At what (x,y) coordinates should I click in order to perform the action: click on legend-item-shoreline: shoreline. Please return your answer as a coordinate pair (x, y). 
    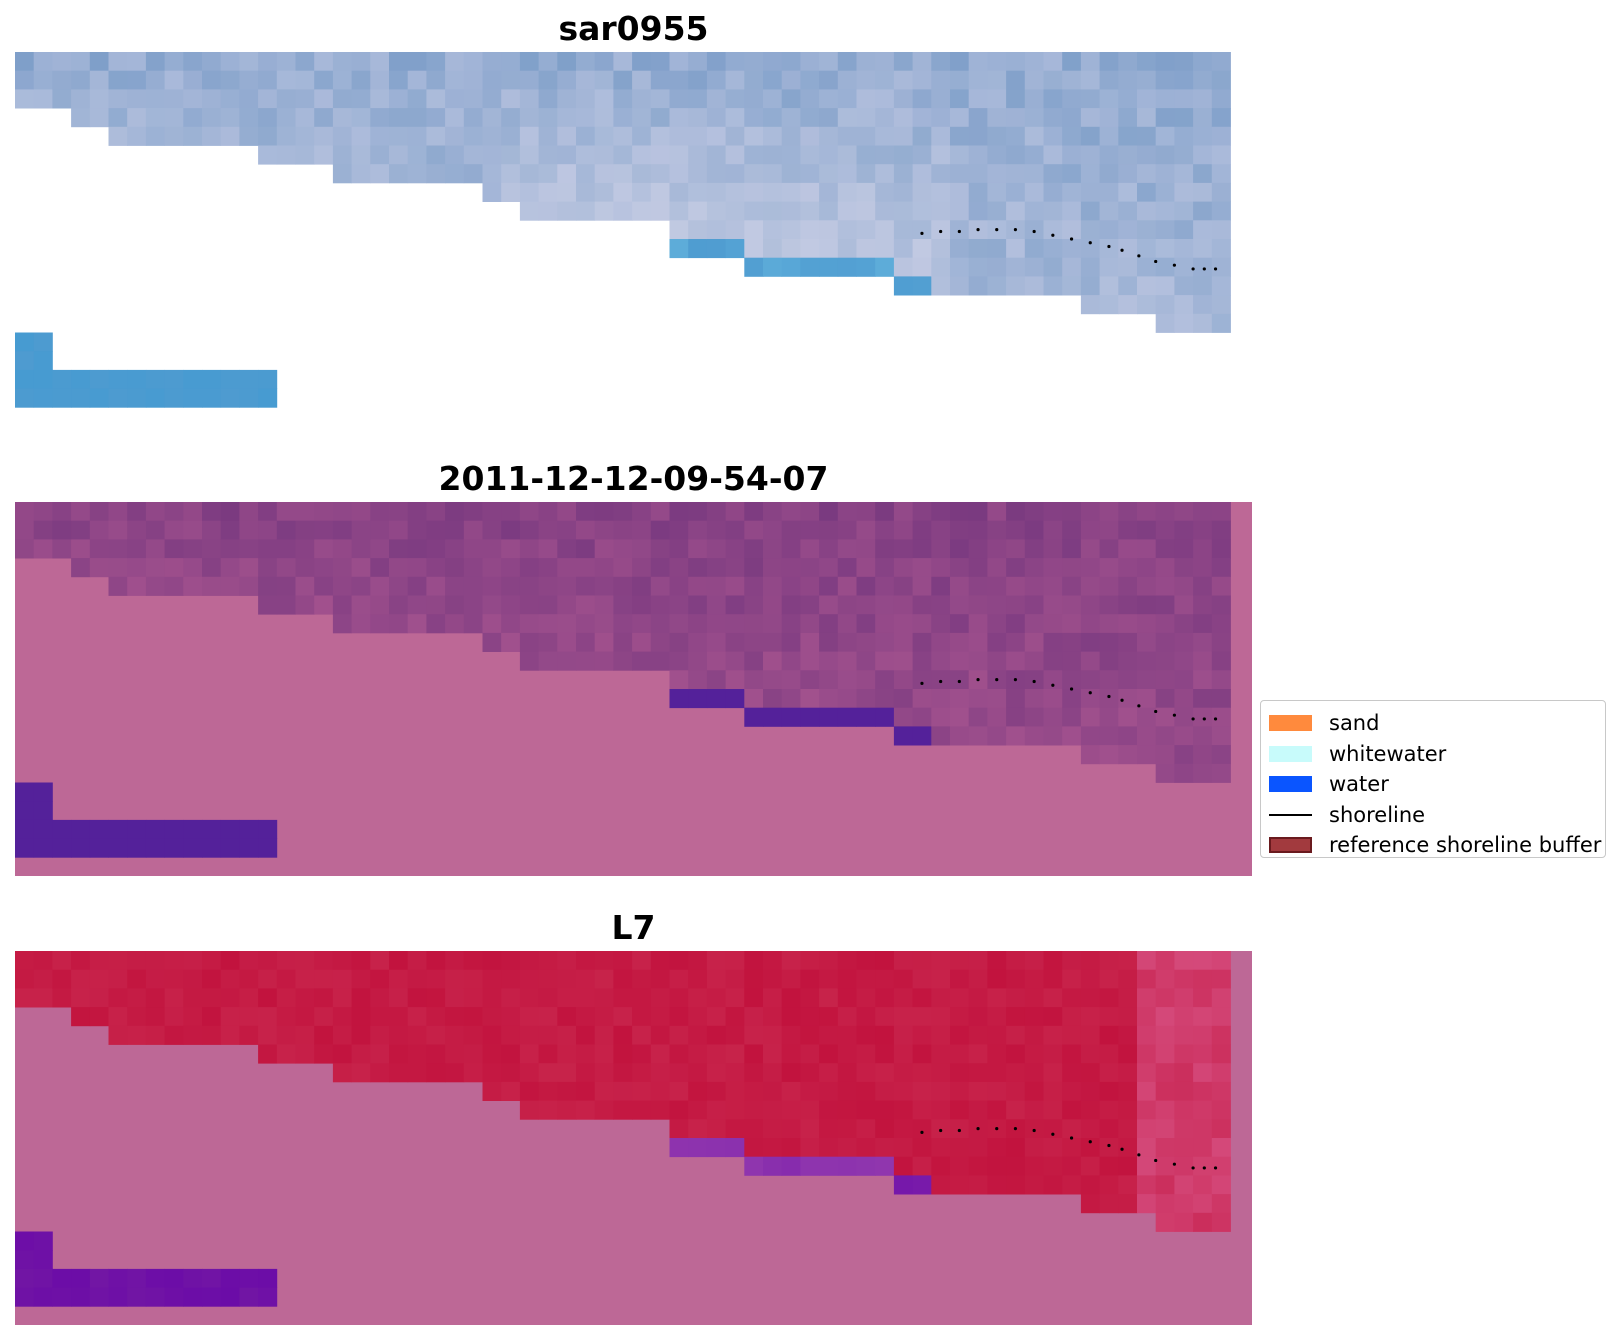
    Looking at the image, I should click on (1433, 815).